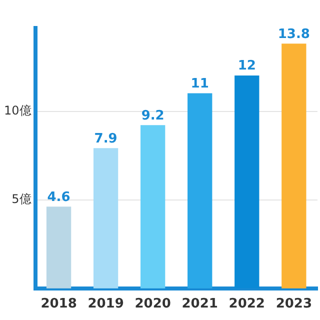 Image resolution: width=320 pixels, height=320 pixels. What do you see at coordinates (22, 199) in the screenshot?
I see `y-tick-label: 5億` at bounding box center [22, 199].